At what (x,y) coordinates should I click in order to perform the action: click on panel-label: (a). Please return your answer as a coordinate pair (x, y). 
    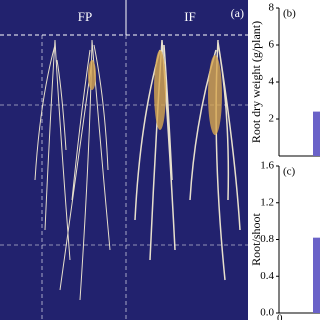
    Looking at the image, I should click on (237, 13).